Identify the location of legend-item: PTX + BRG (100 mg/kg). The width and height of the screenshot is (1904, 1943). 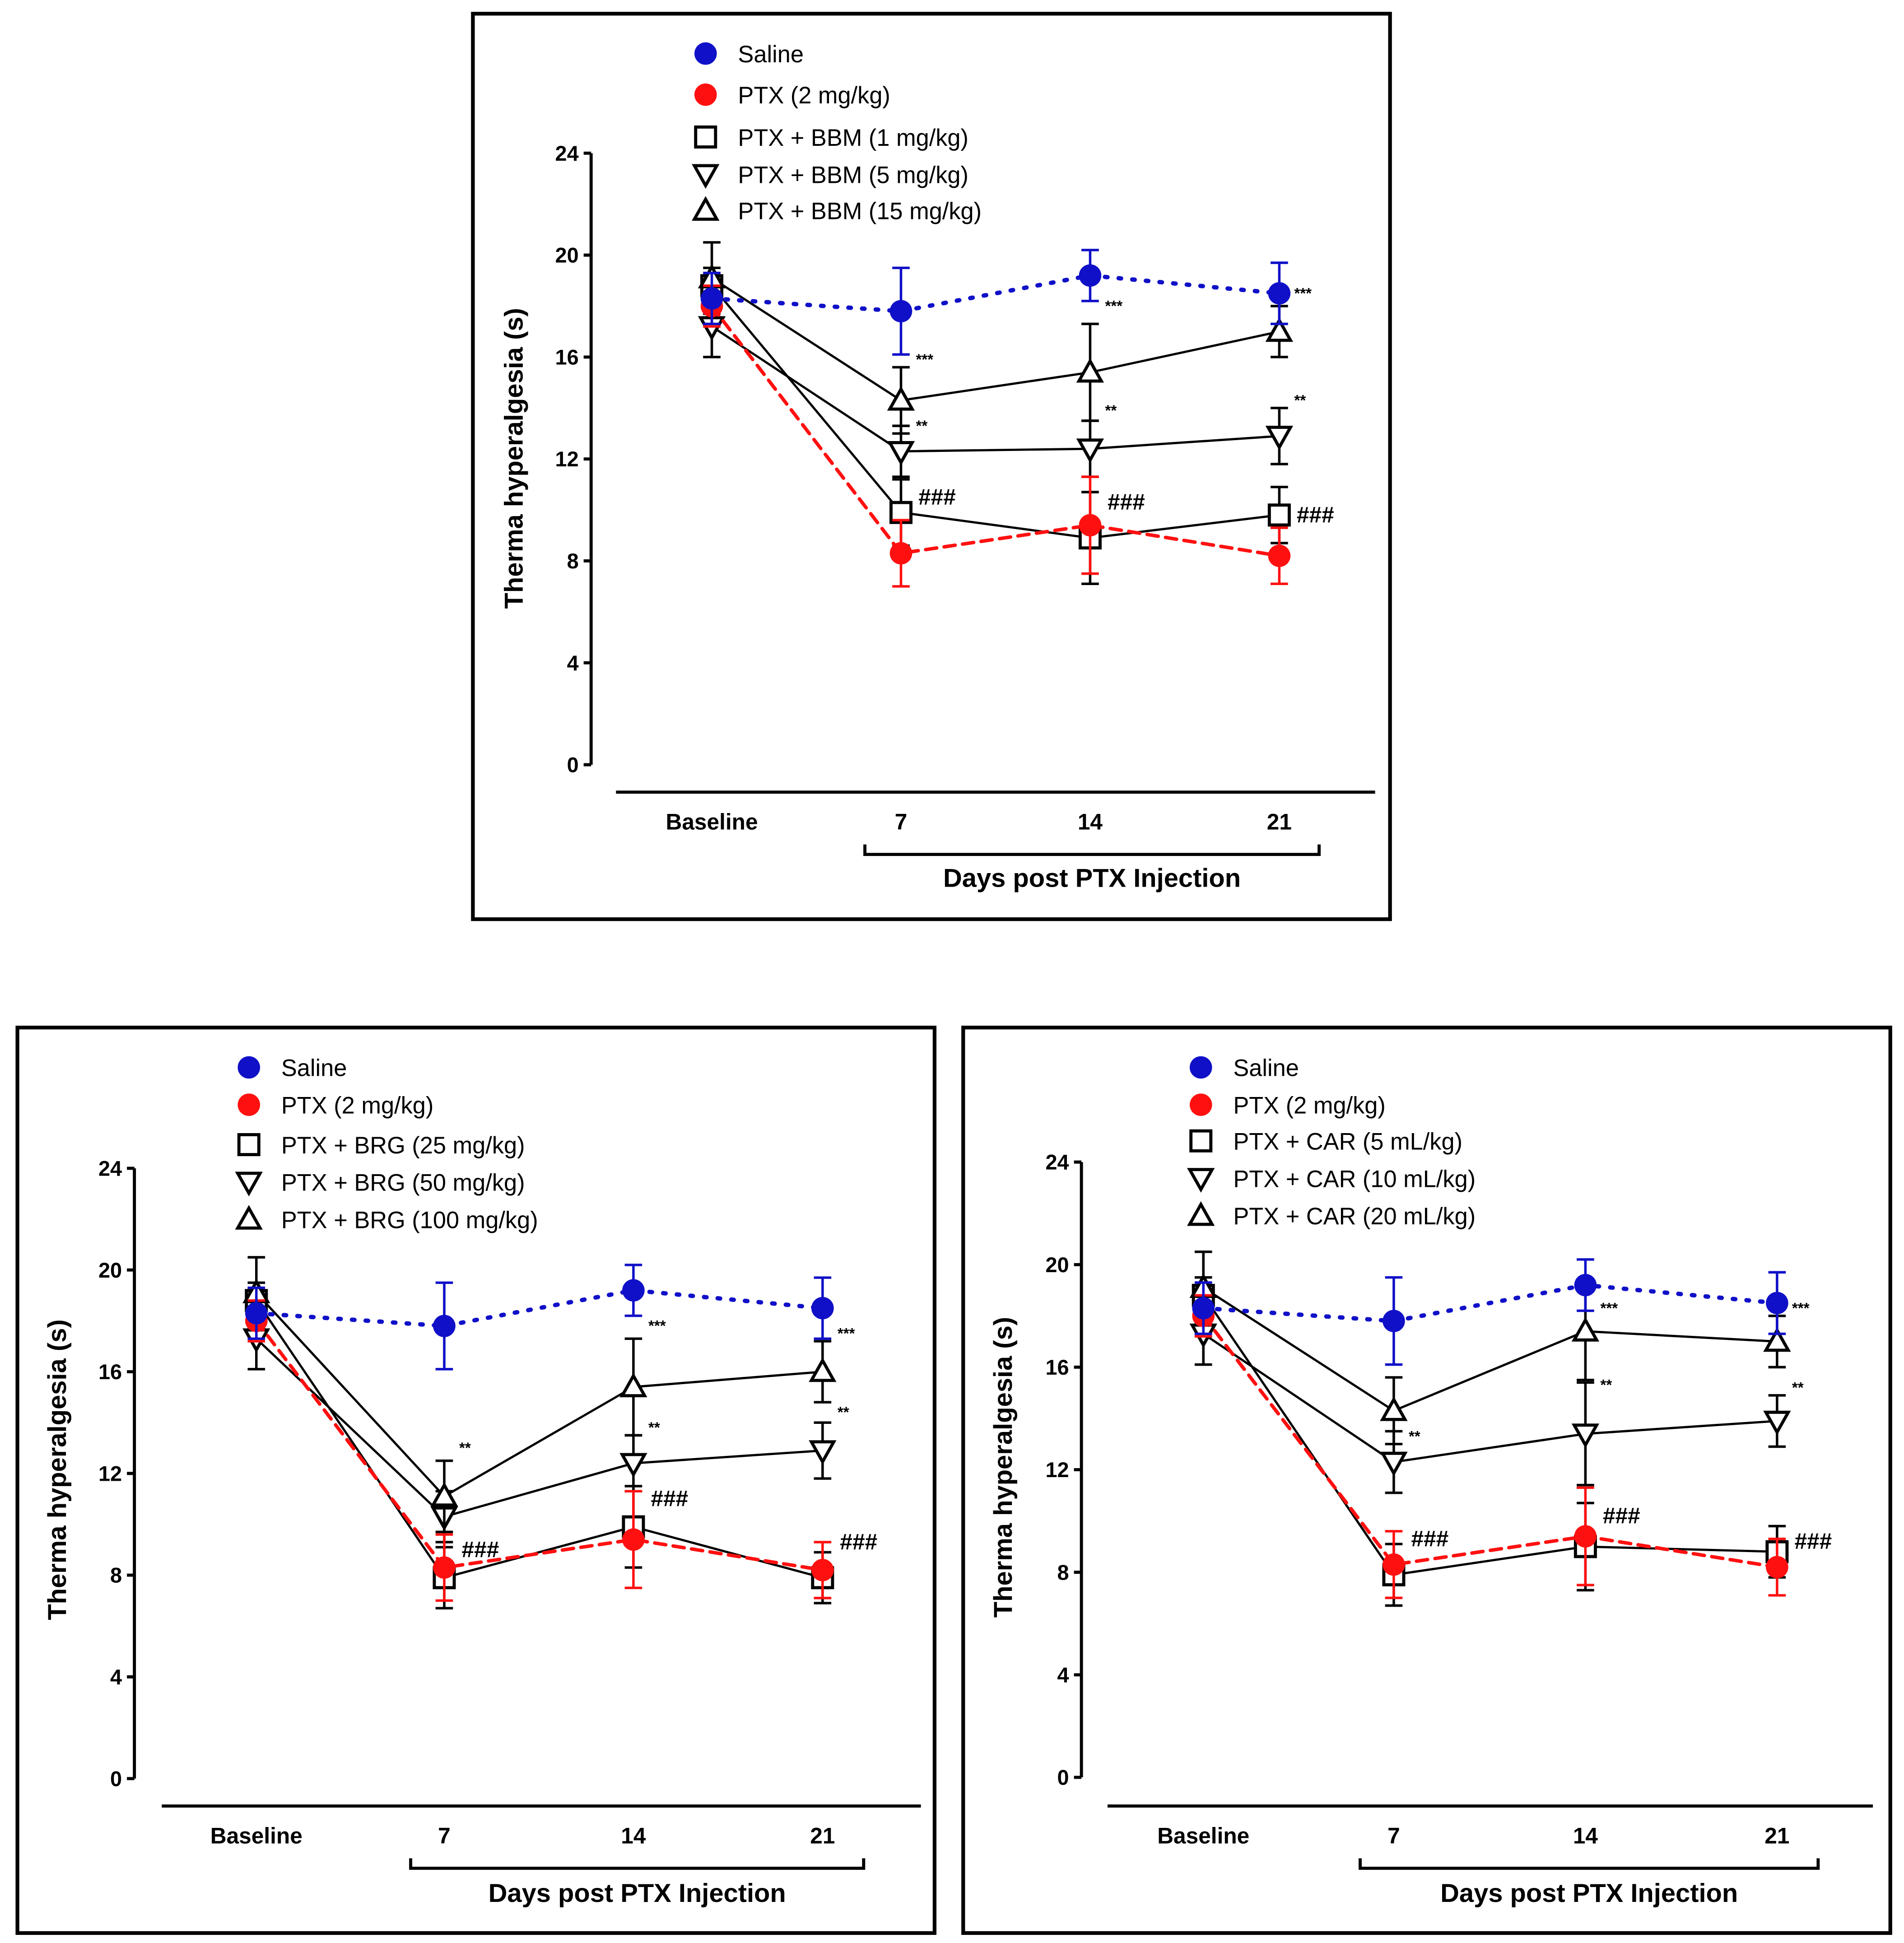
(386, 1219).